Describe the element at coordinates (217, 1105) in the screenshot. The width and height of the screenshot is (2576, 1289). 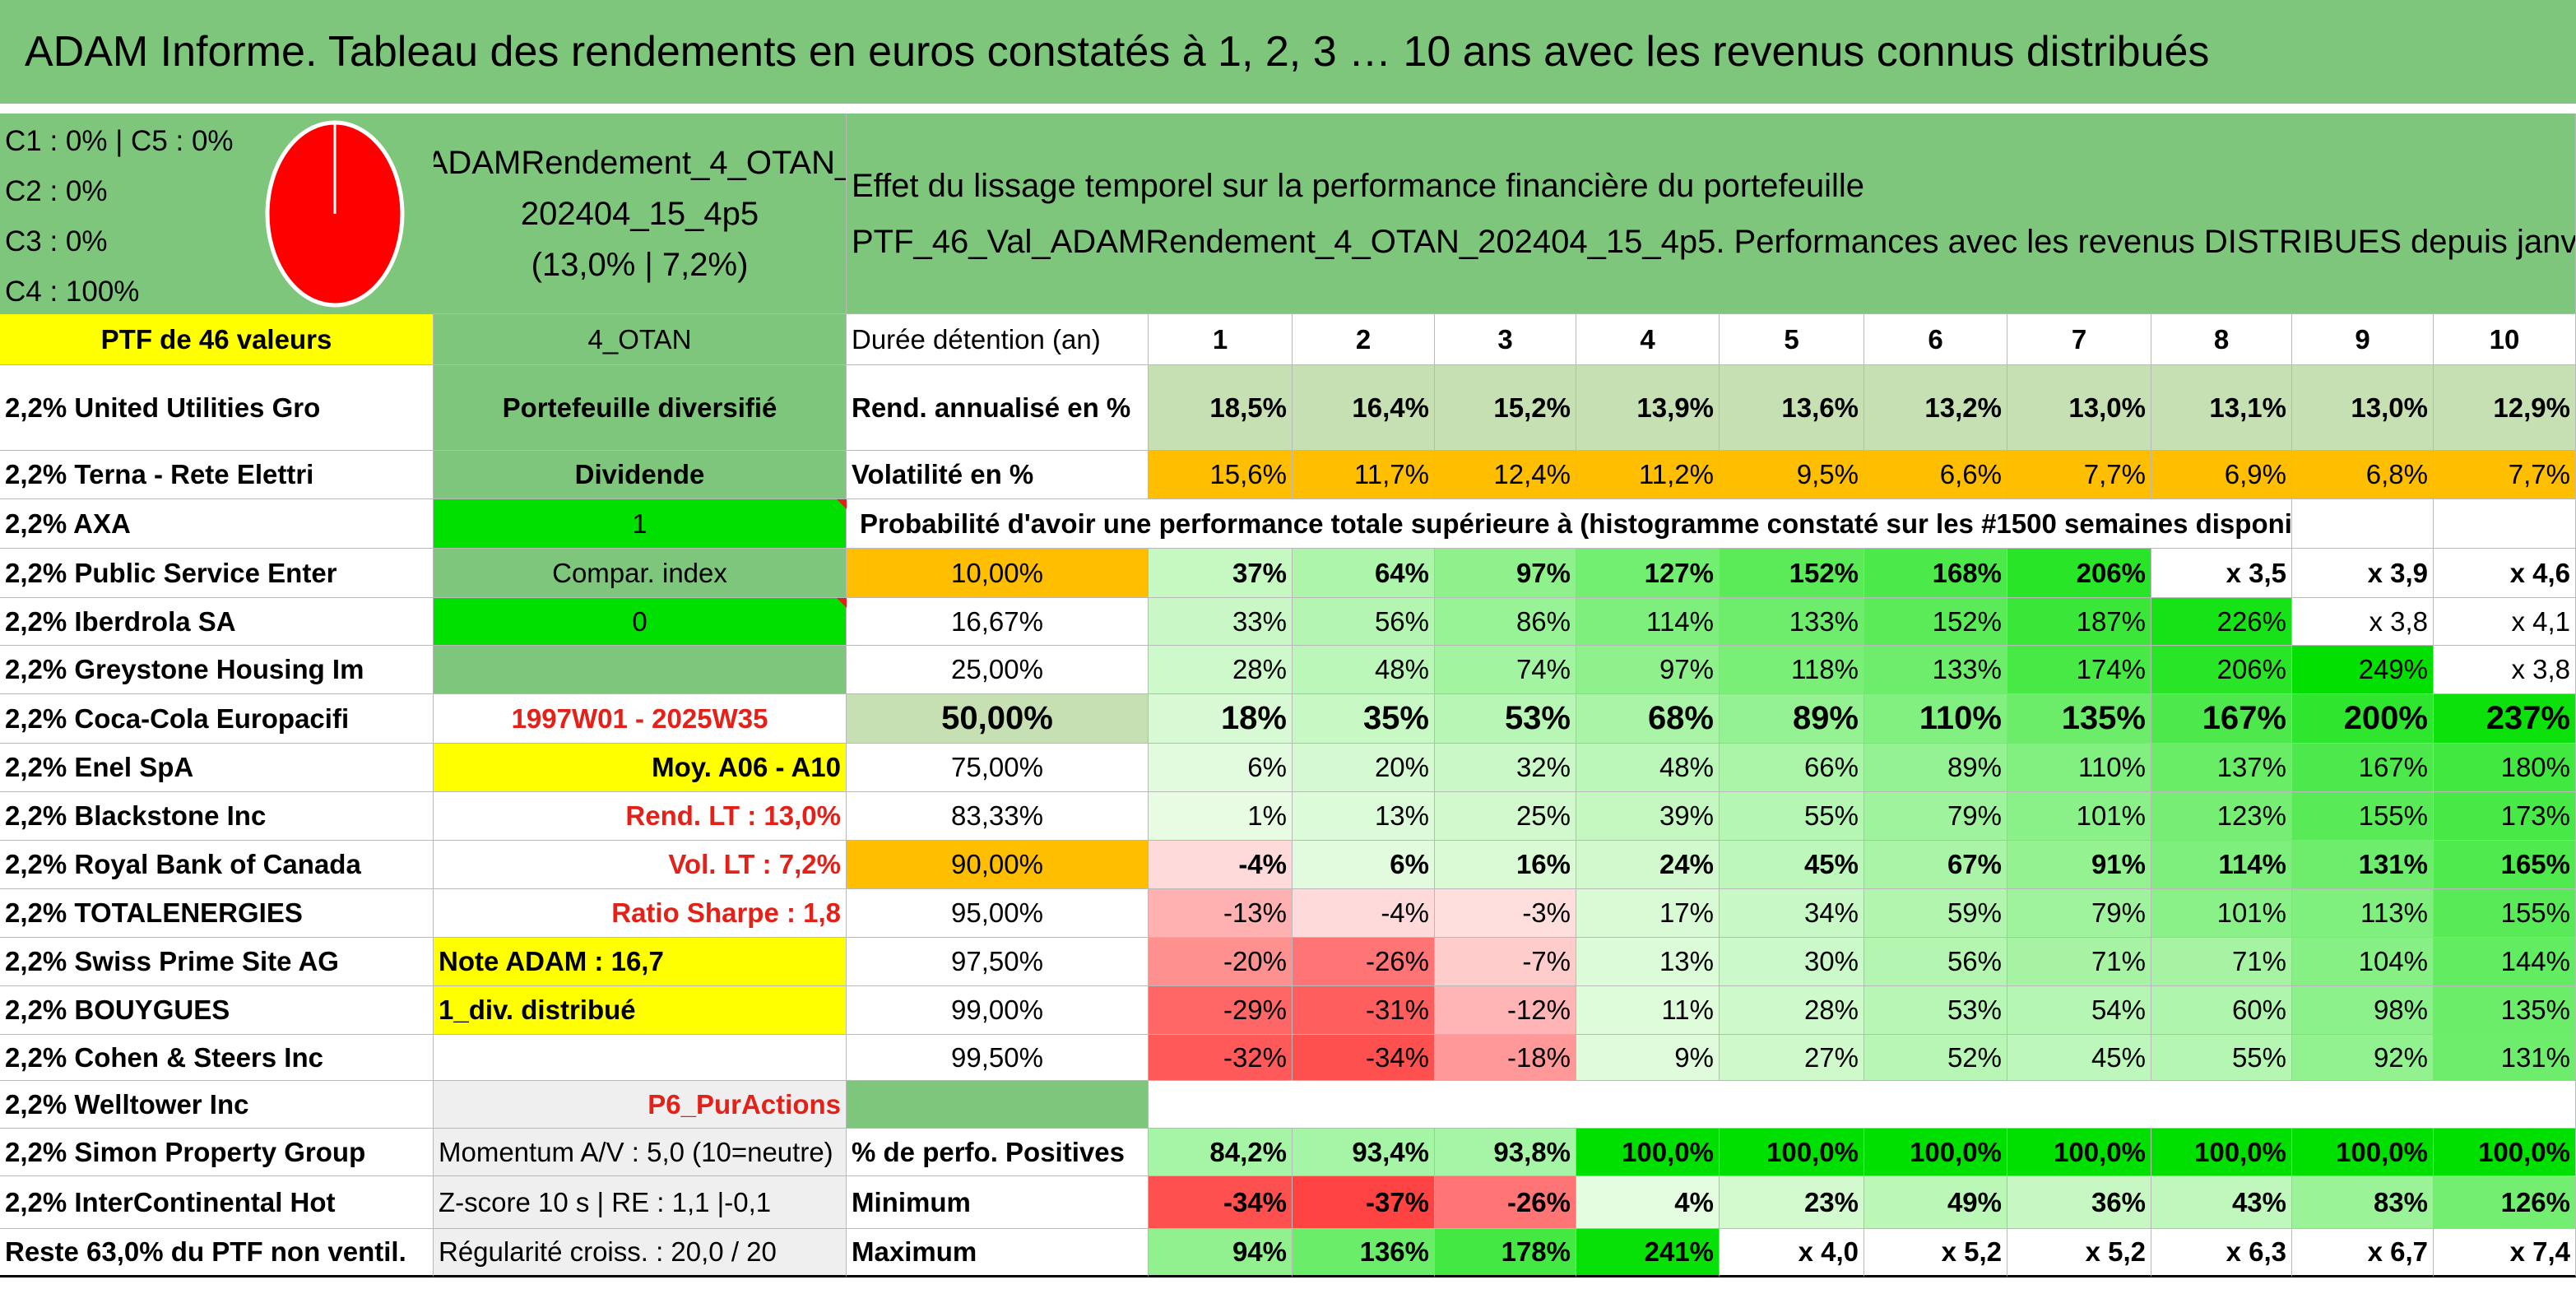
I see `holding-row: 2,2% Welltower Inc` at that location.